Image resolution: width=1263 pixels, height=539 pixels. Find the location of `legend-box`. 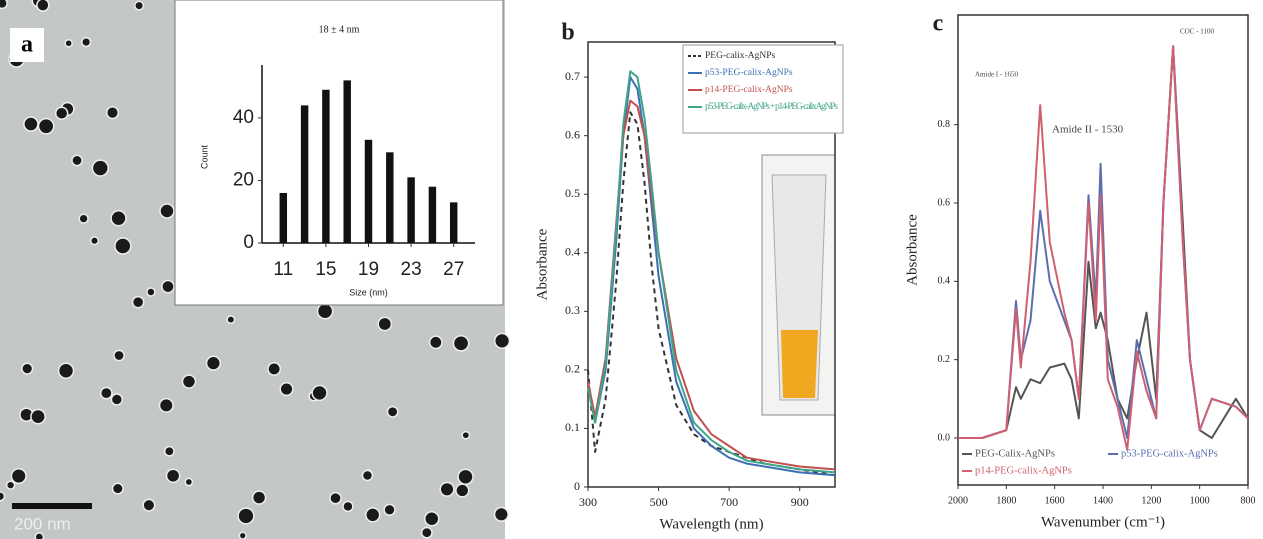

legend-box is located at coordinates (763, 89).